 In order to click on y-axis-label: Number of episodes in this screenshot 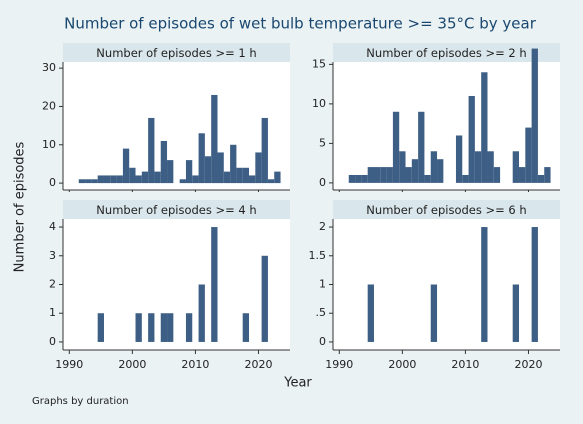, I will do `click(20, 206)`.